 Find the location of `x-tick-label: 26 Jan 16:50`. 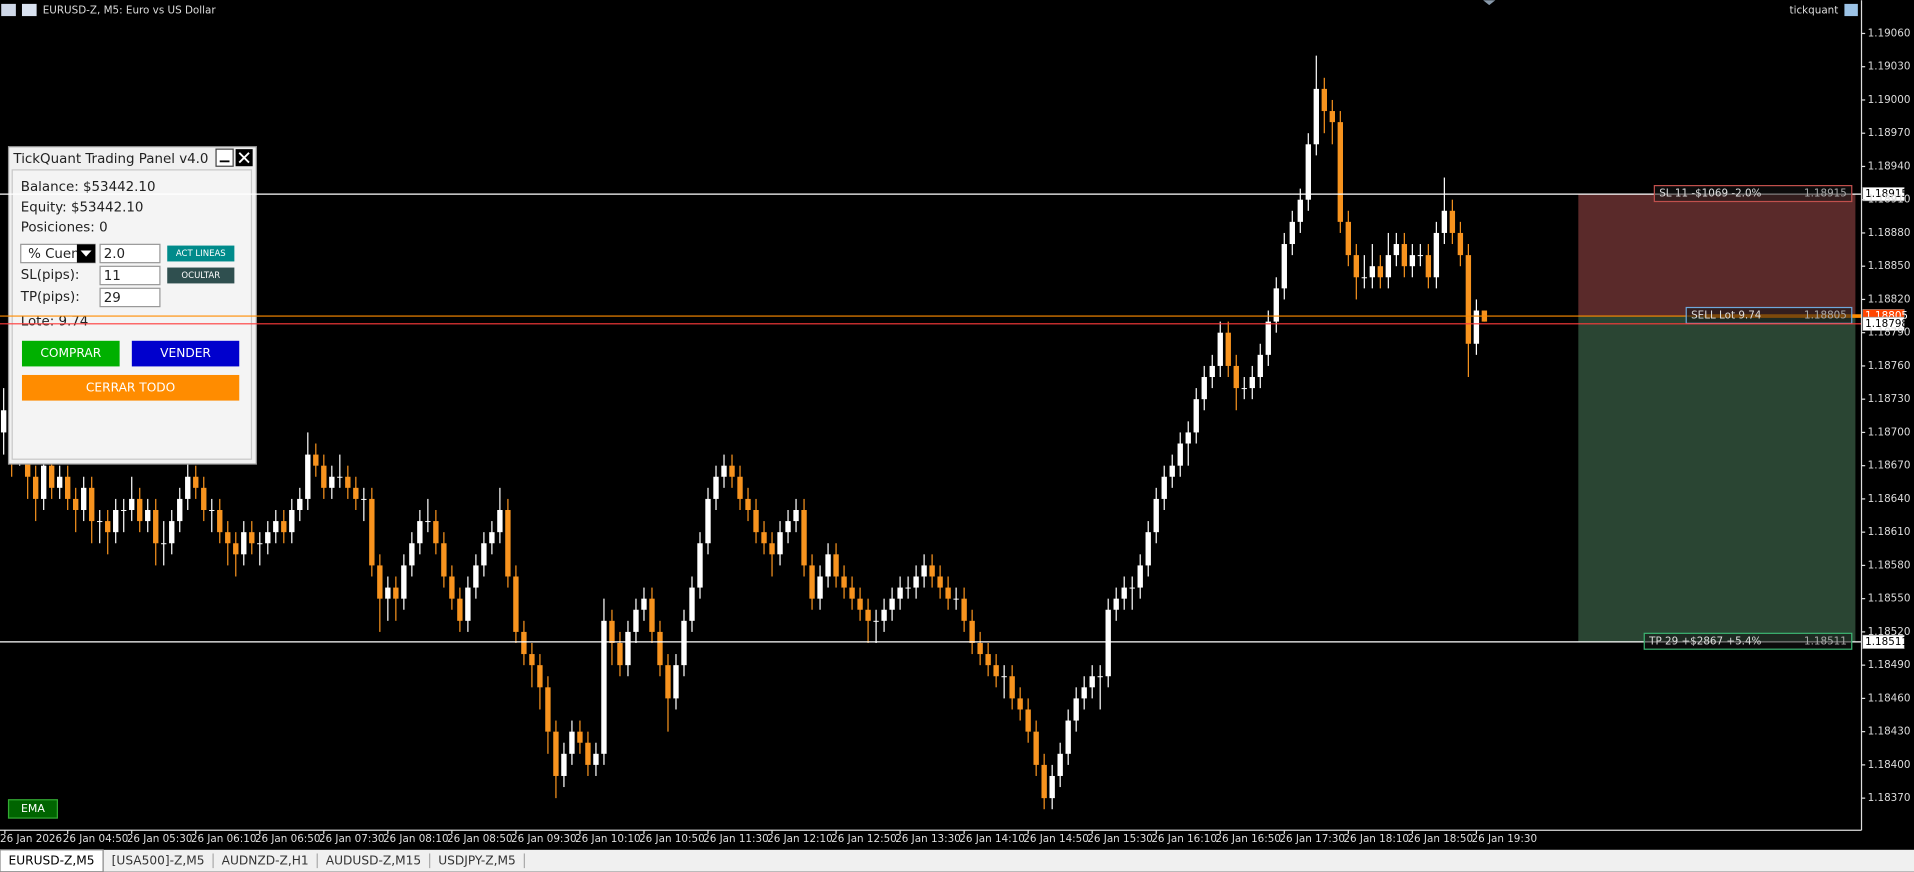

x-tick-label: 26 Jan 16:50 is located at coordinates (1248, 839).